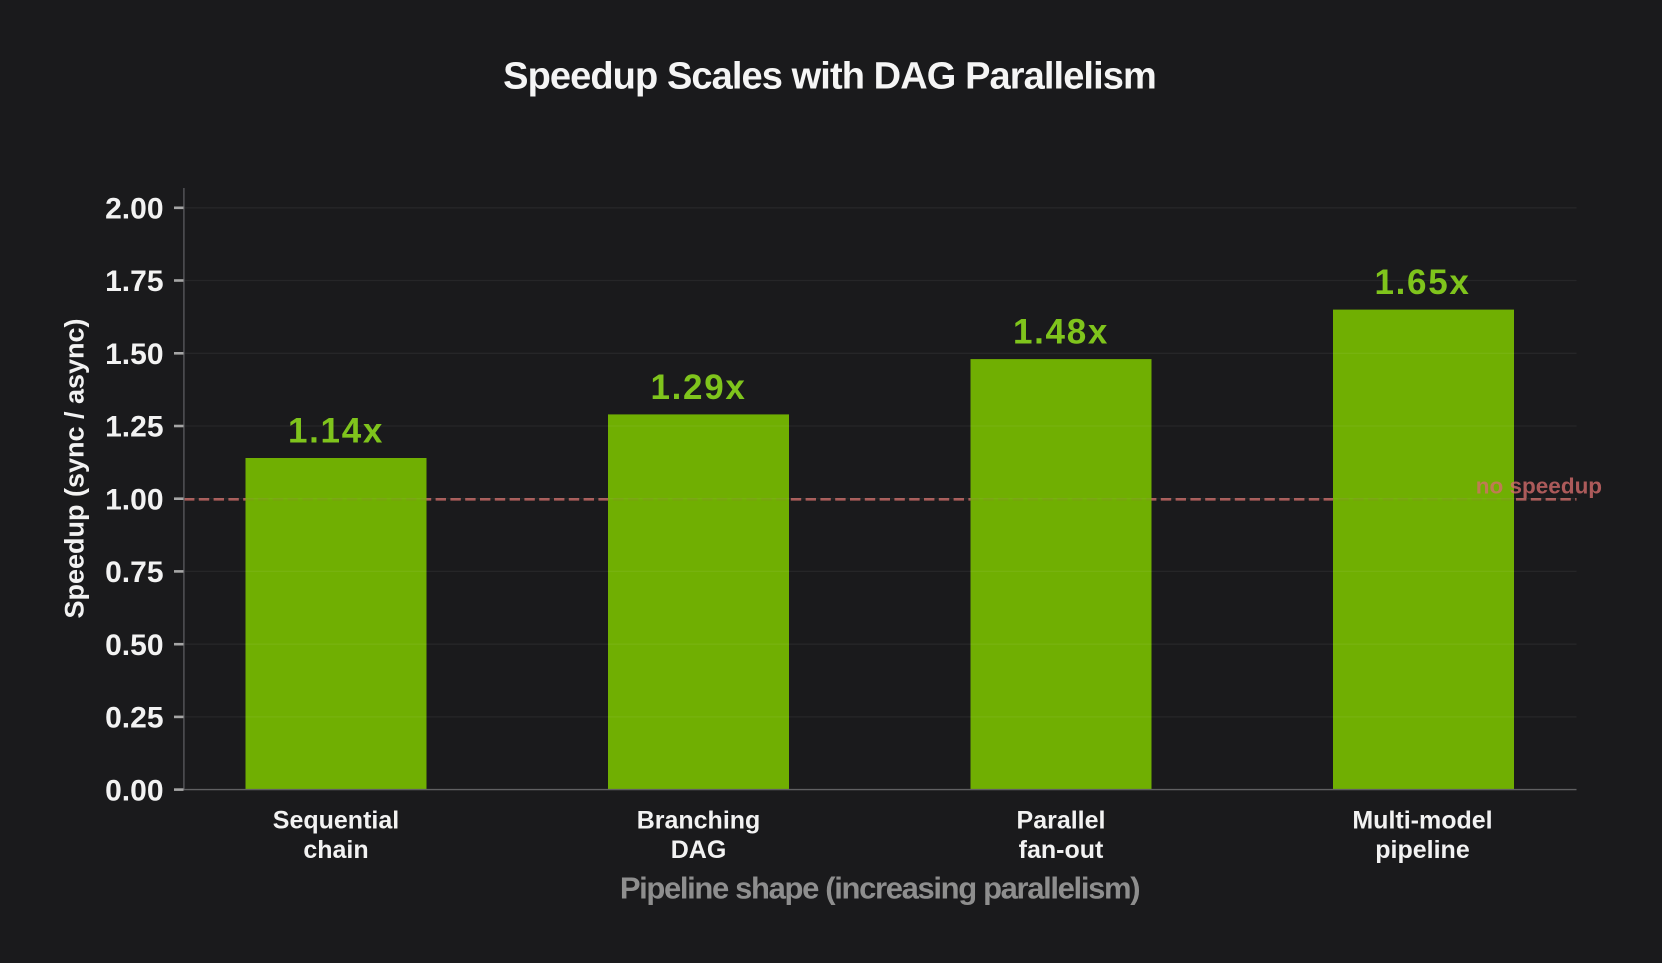  Describe the element at coordinates (1422, 282) in the screenshot. I see `svg-text: 1.65x` at that location.